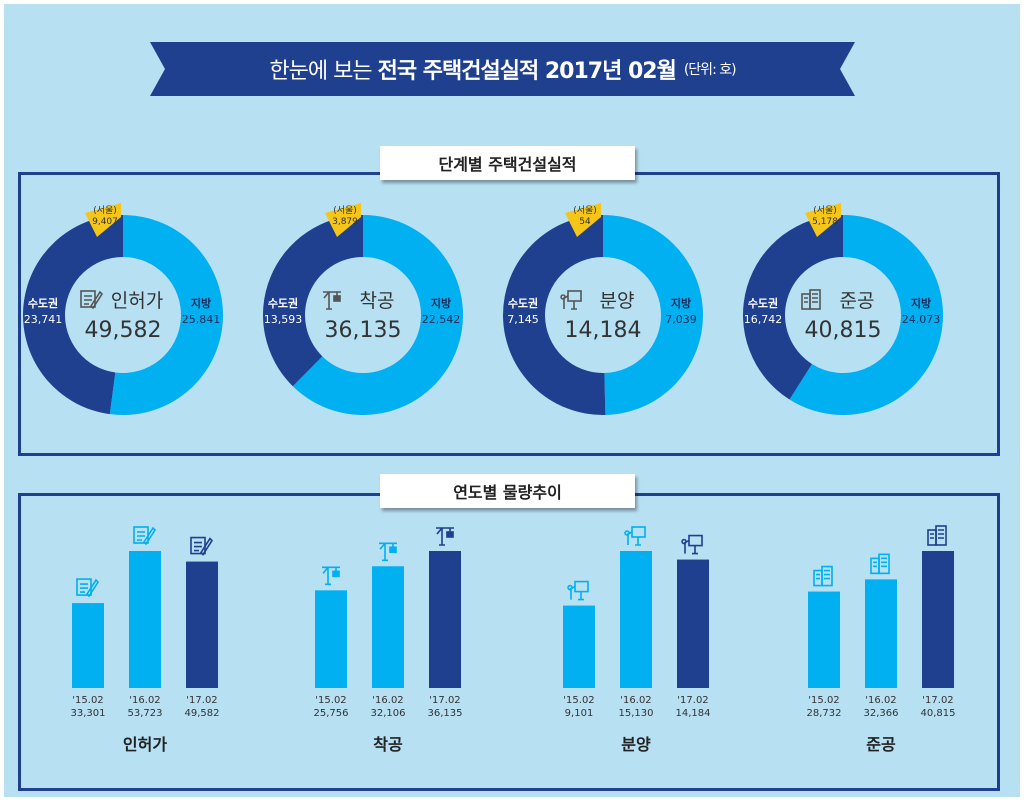 This screenshot has width=1024, height=801. Describe the element at coordinates (710, 70) in the screenshot. I see `unit-label: (단위: 호)` at that location.